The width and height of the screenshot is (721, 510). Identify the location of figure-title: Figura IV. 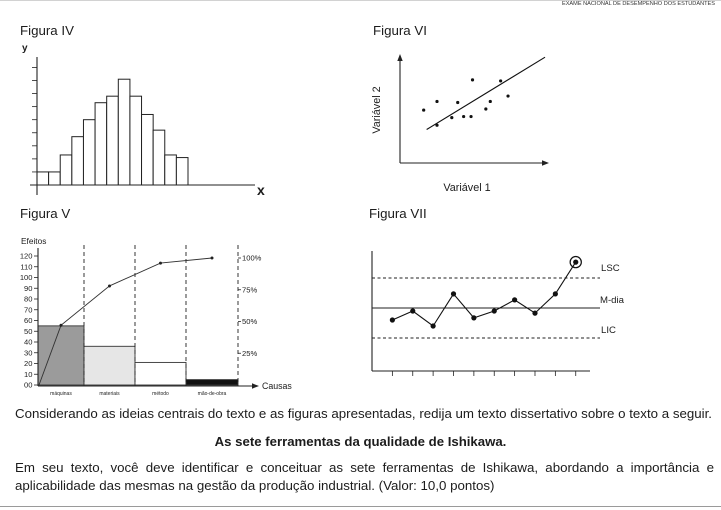
(47, 30).